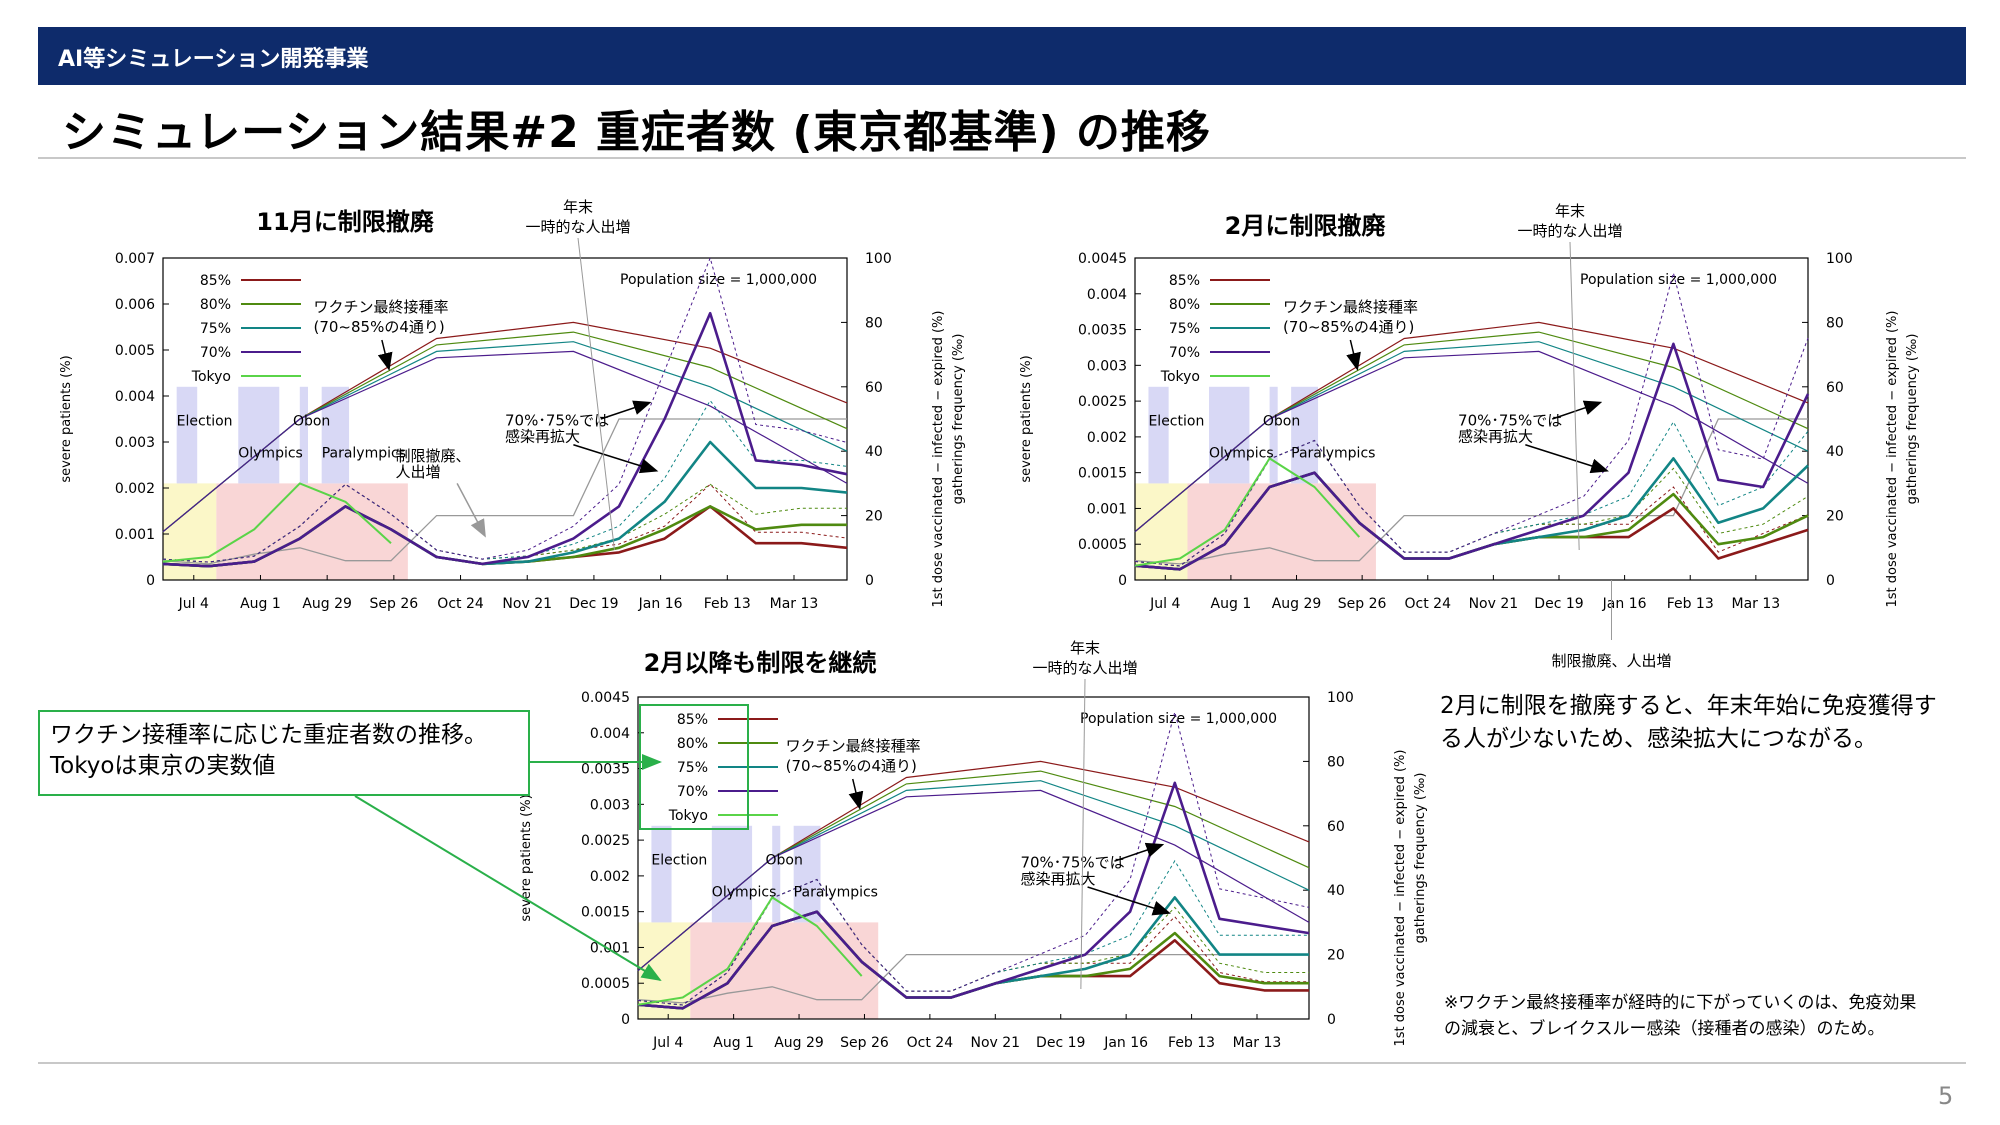  What do you see at coordinates (636, 132) in the screenshot?
I see `page-title: シミュレーション結果#2 重症者数 (東京都基準) の推移` at bounding box center [636, 132].